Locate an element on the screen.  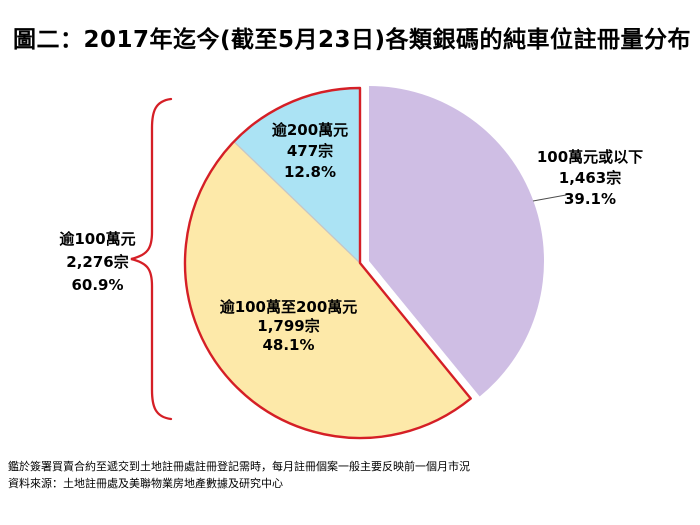
pie-slice-over-2m is located at coordinates (296, 175).